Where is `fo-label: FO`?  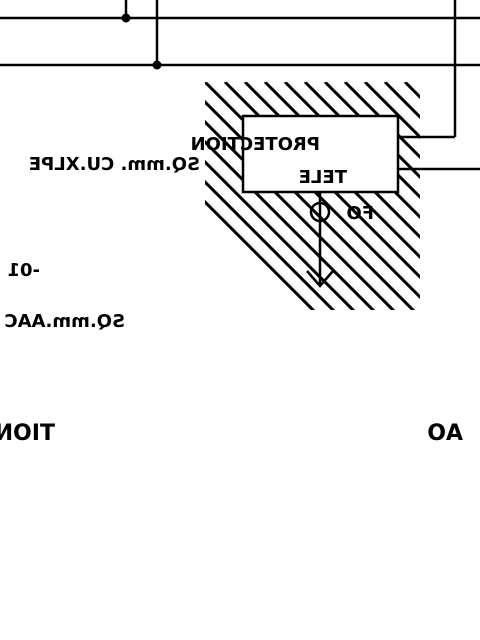
fo-label: FO is located at coordinates (360, 213).